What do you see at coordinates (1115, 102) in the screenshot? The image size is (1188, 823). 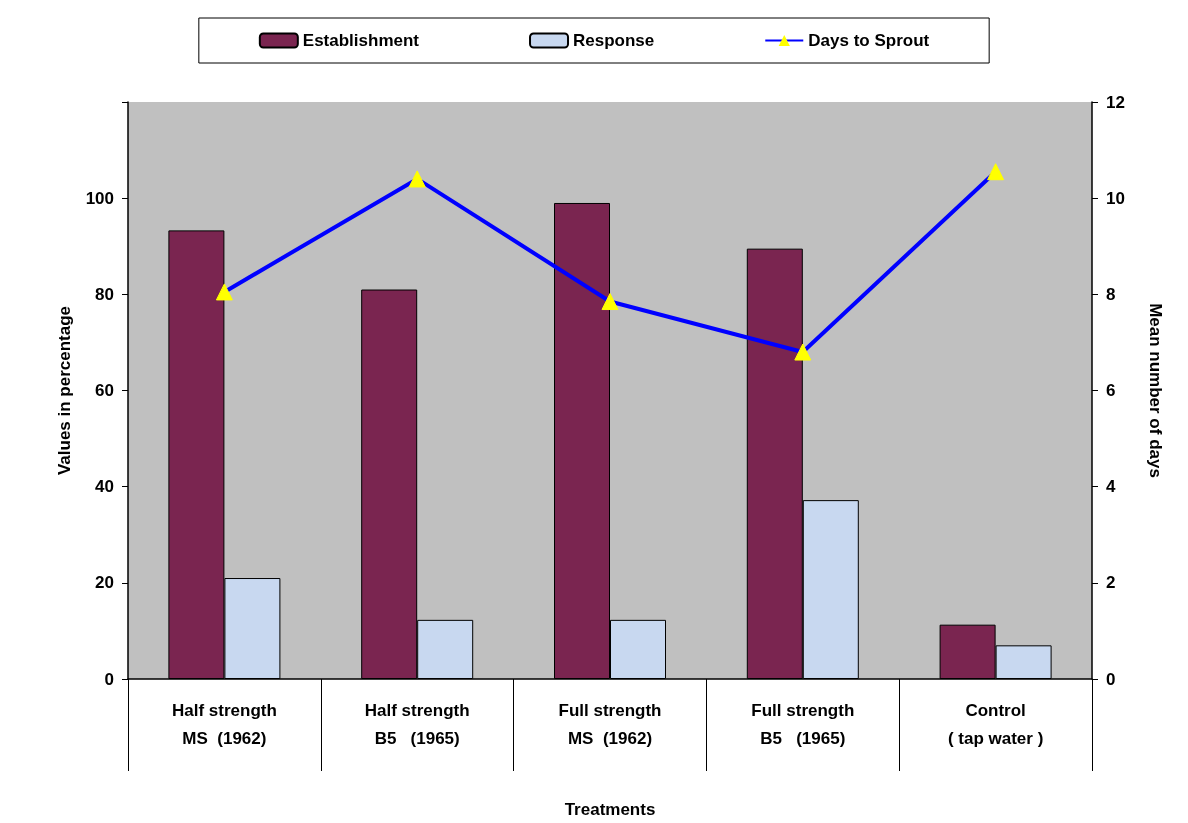 I see `y2-tick-label: 12` at bounding box center [1115, 102].